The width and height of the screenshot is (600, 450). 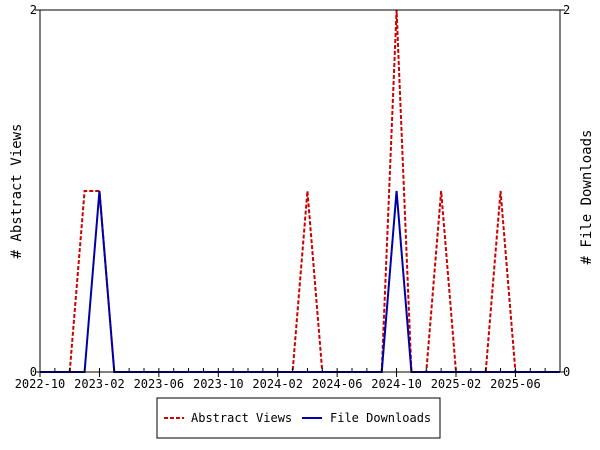 What do you see at coordinates (99, 384) in the screenshot?
I see `x-tick-label: 2023-02` at bounding box center [99, 384].